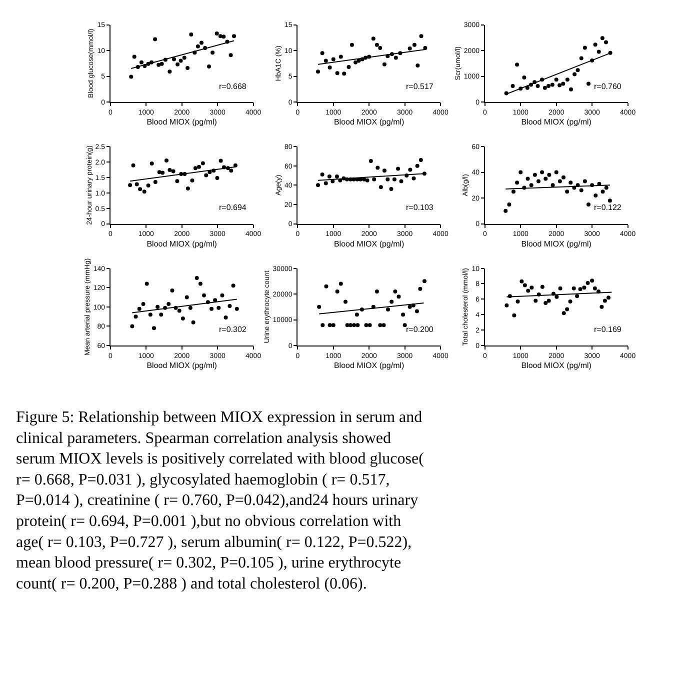 This screenshot has width=690, height=696. Describe the element at coordinates (420, 329) in the screenshot. I see `annotation: r=0.200` at that location.